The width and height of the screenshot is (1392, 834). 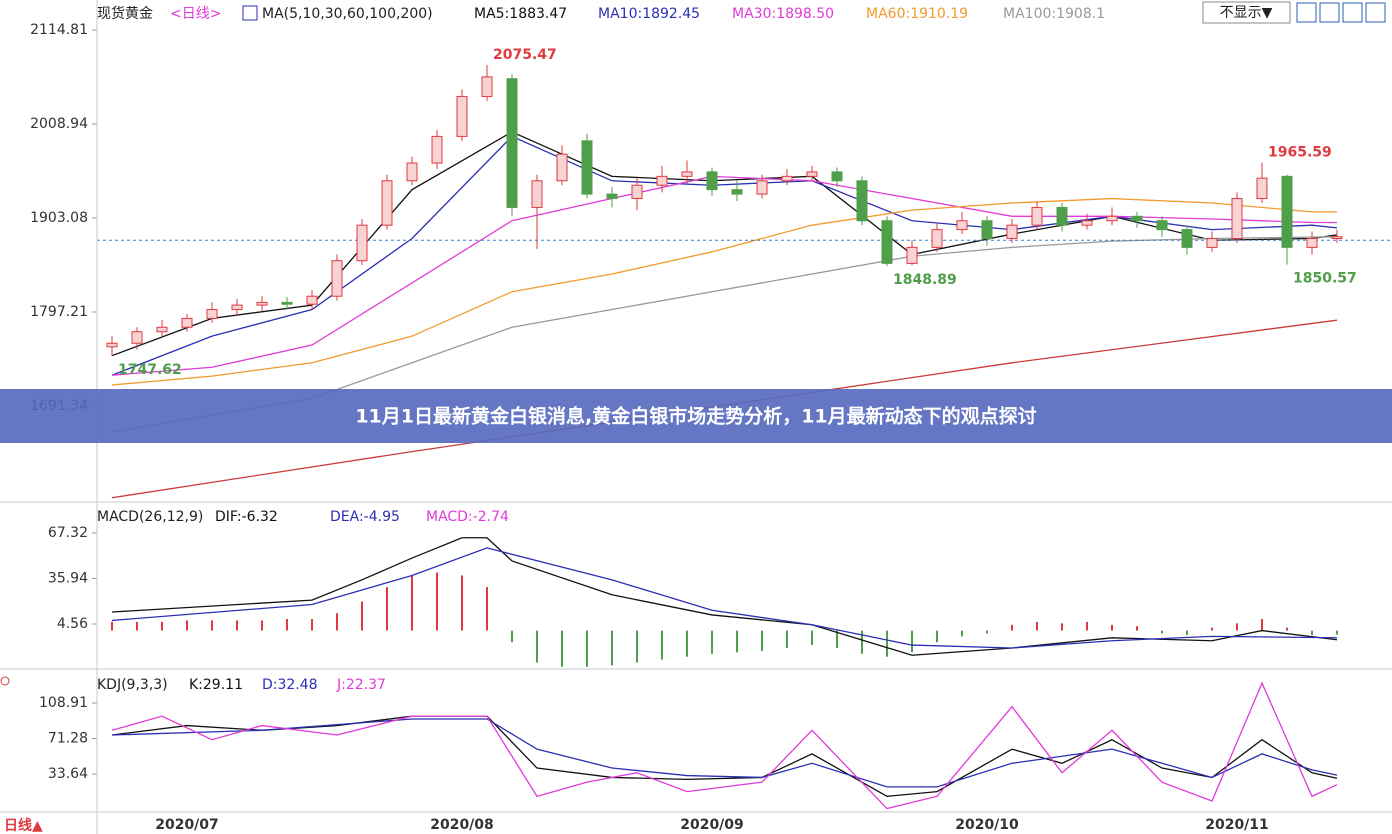 I want to click on hide-button-label: 不显示▼, so click(x=1246, y=13).